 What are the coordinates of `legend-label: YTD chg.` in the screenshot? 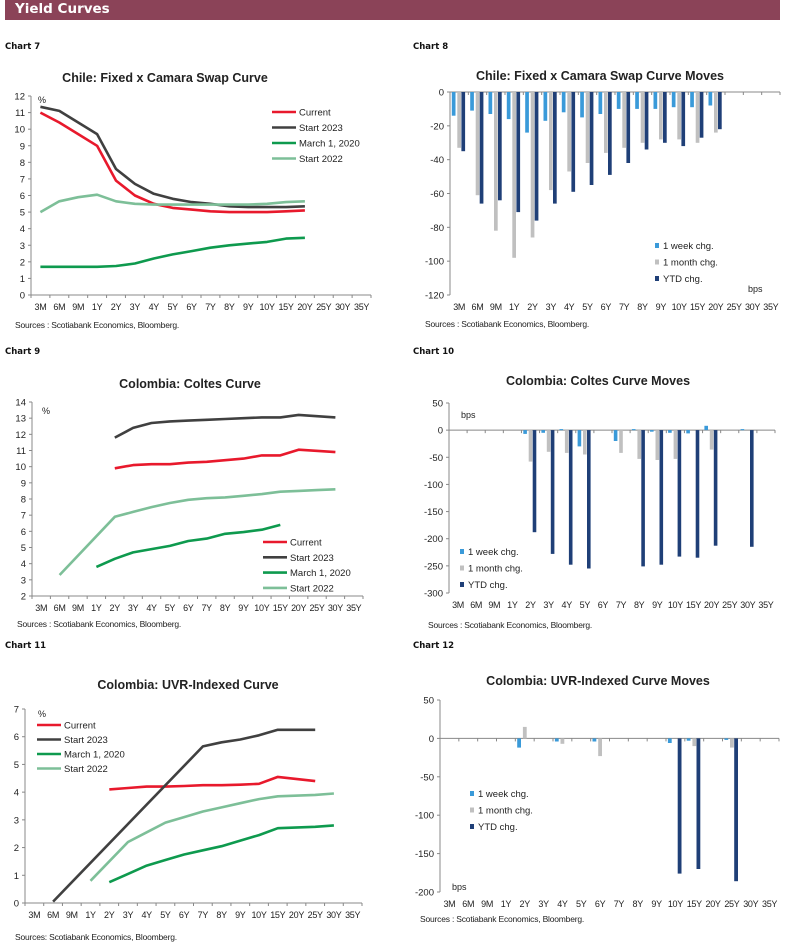 It's located at (683, 279).